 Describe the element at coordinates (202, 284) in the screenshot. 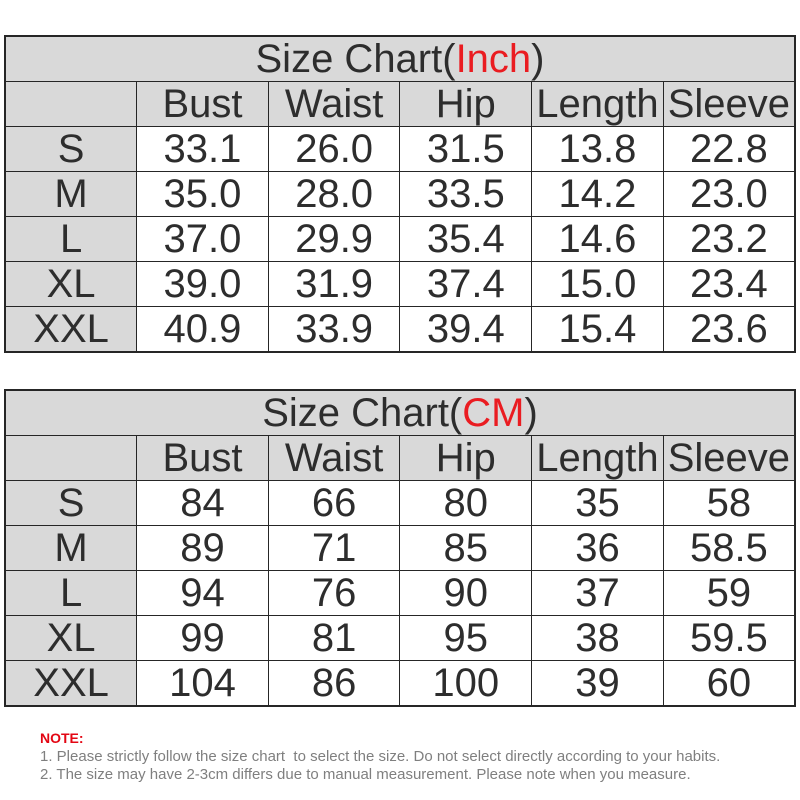

I see `table-cell: 39.0` at that location.